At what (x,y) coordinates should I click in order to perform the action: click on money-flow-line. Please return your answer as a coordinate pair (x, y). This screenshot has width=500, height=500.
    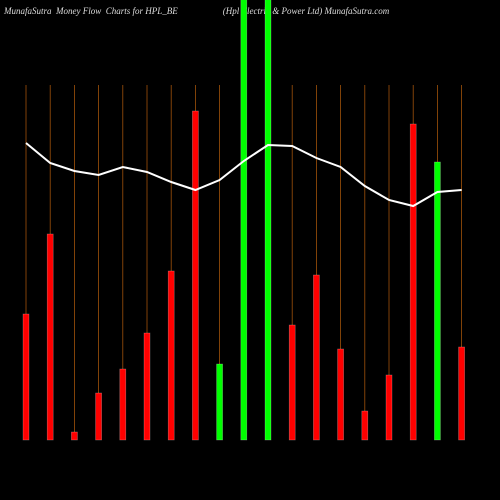
    Looking at the image, I should click on (243, 175).